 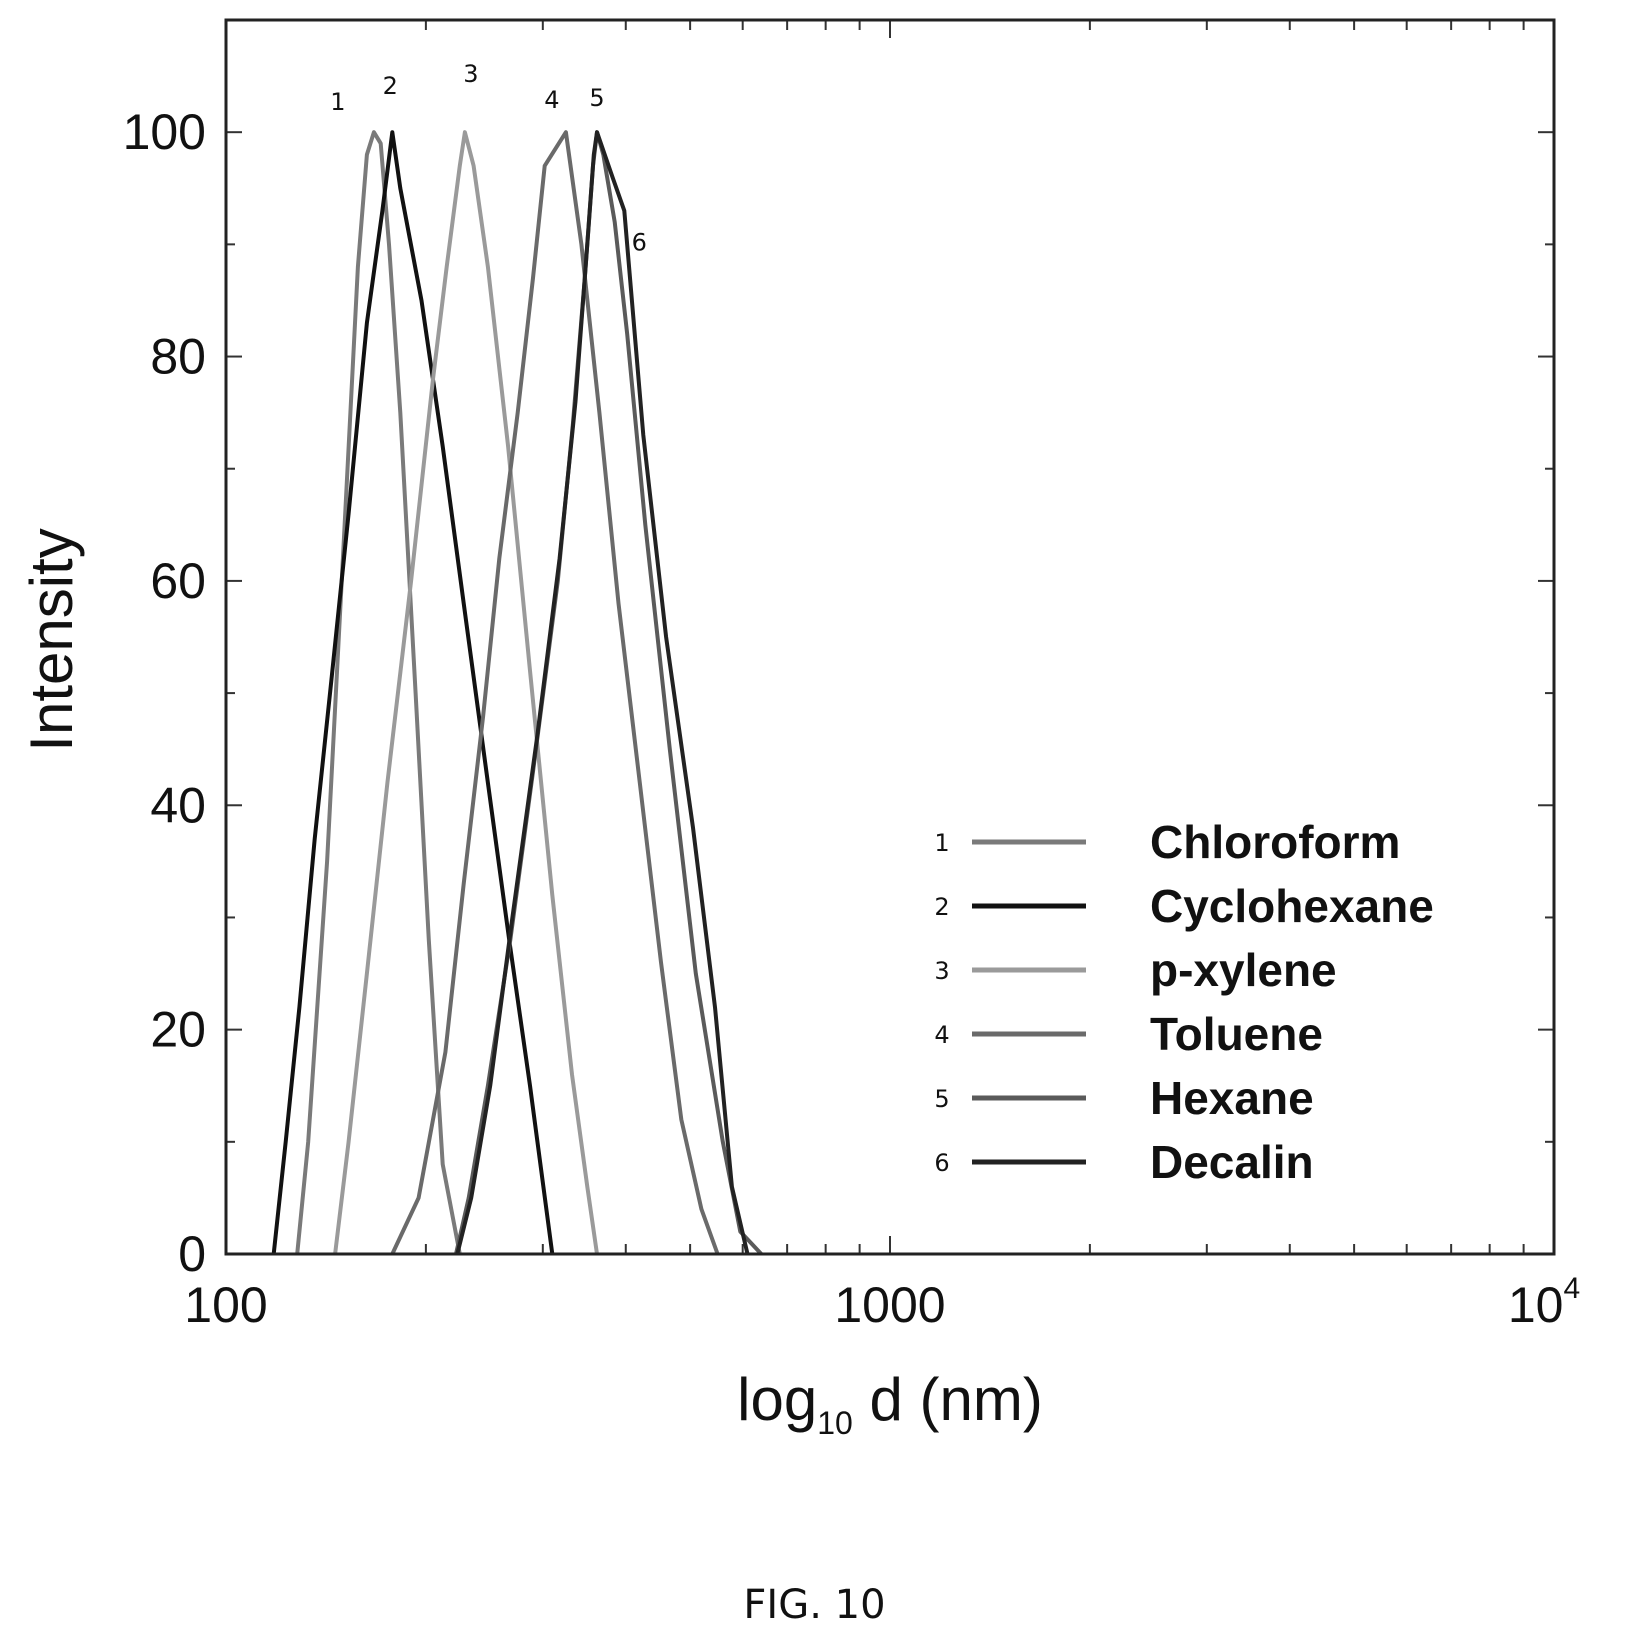 What do you see at coordinates (835, 1423) in the screenshot?
I see `x-axis-title-subscript: 10` at bounding box center [835, 1423].